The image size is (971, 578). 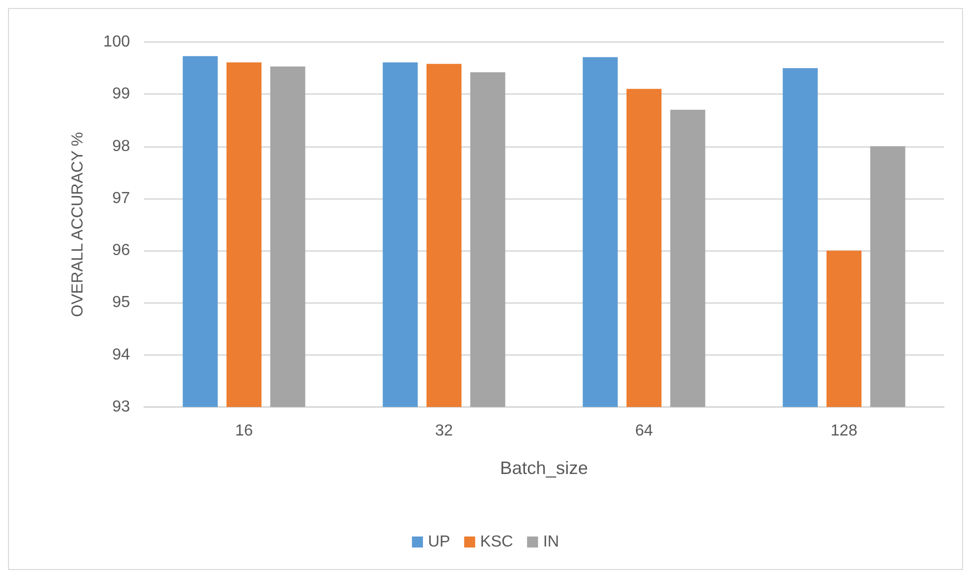 I want to click on y-tick-label: 97, so click(x=121, y=198).